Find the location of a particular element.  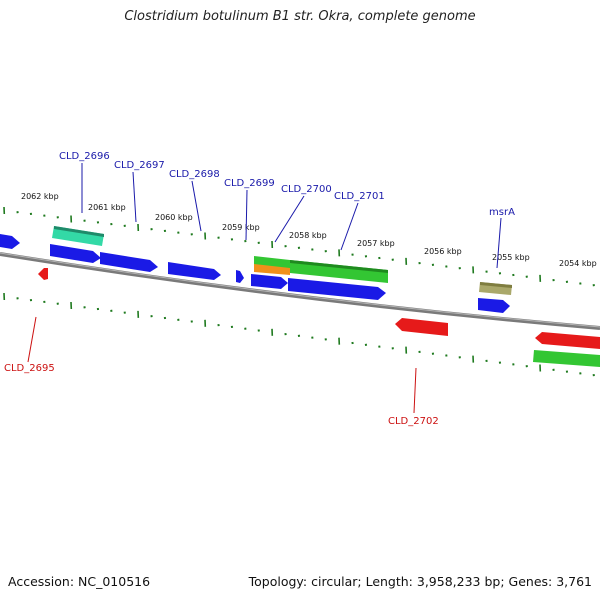

gene-label-cld-2702: CLD_2702 is located at coordinates (413, 421).